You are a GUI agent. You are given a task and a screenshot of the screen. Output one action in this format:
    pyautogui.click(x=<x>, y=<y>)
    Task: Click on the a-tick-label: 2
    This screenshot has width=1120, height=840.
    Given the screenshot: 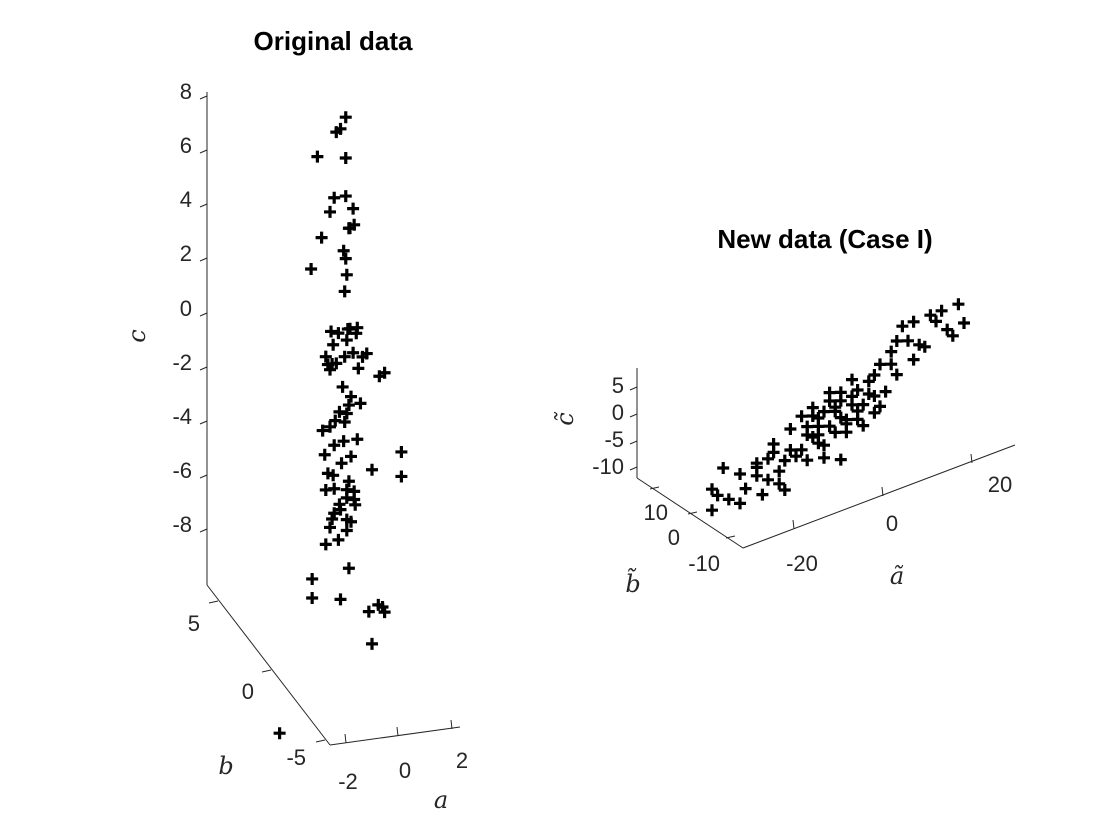 What is the action you would take?
    pyautogui.click(x=462, y=760)
    